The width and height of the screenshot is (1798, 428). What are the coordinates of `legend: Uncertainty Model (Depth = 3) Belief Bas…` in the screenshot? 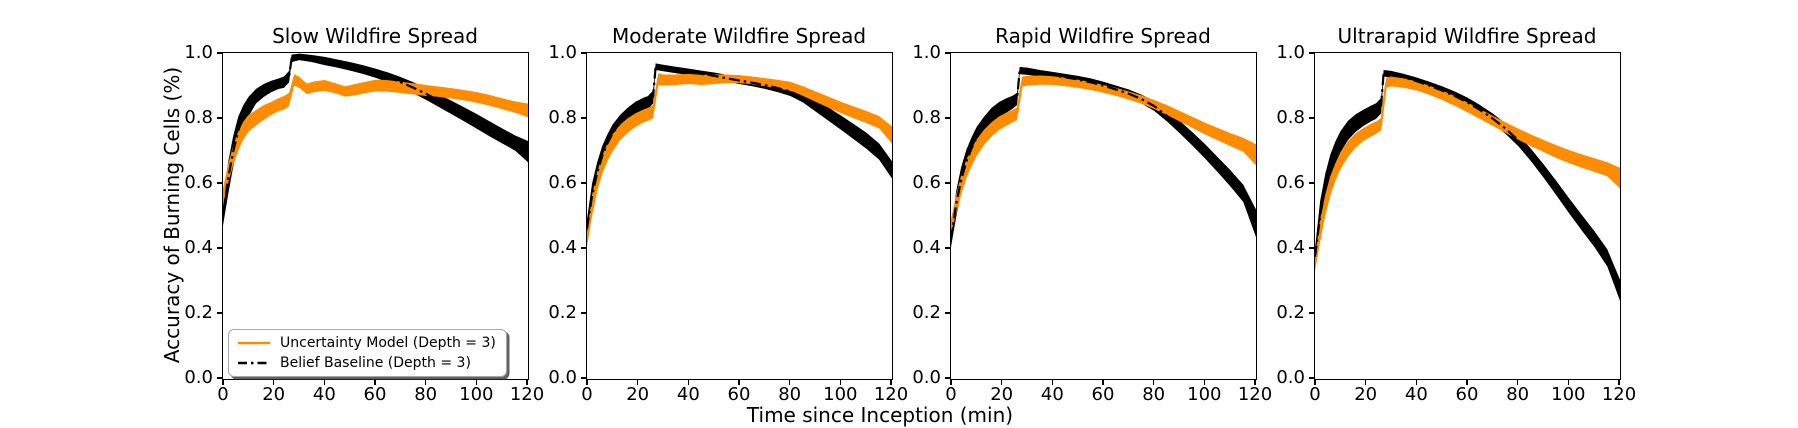 It's located at (367, 353).